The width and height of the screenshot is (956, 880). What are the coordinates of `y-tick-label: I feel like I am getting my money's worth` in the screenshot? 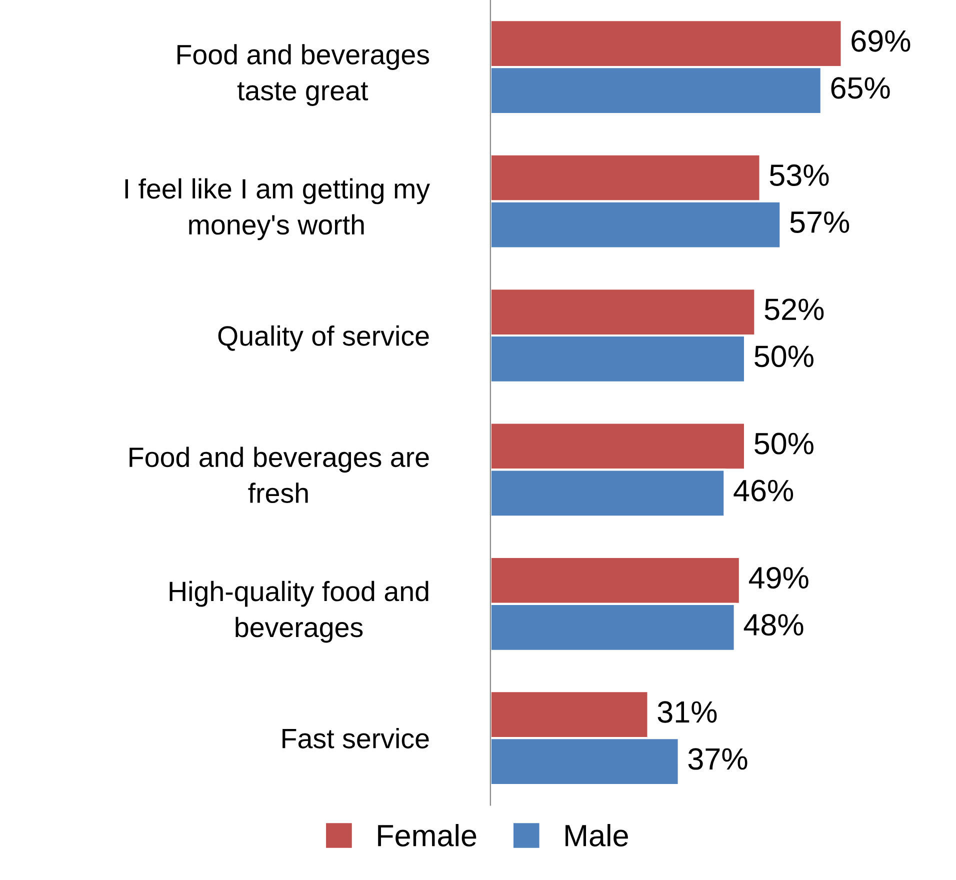 It's located at (277, 209).